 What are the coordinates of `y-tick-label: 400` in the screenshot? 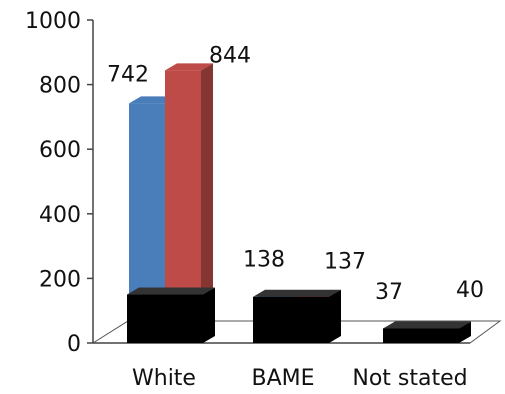 It's located at (60, 215).